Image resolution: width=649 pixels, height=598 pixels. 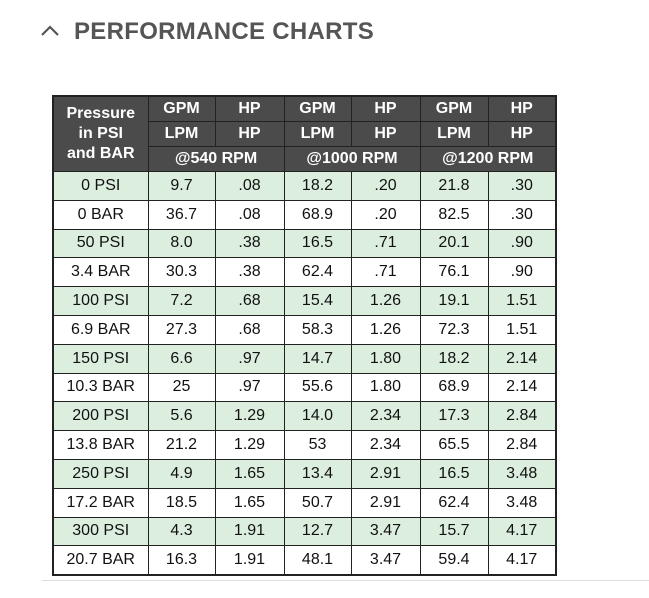 I want to click on divider, so click(x=345, y=580).